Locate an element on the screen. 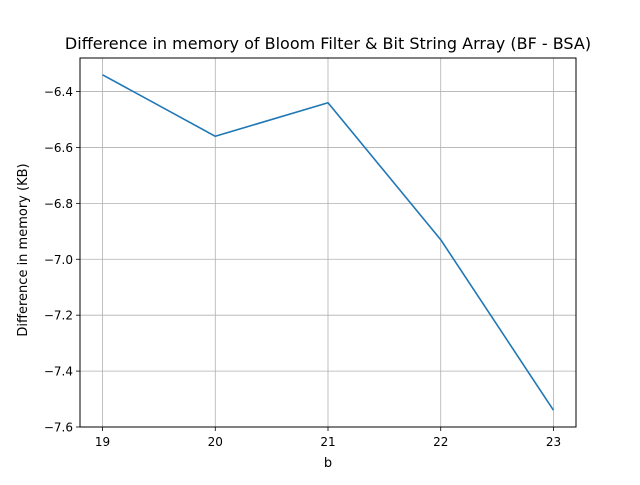  x-tick-label: 23 is located at coordinates (553, 442).